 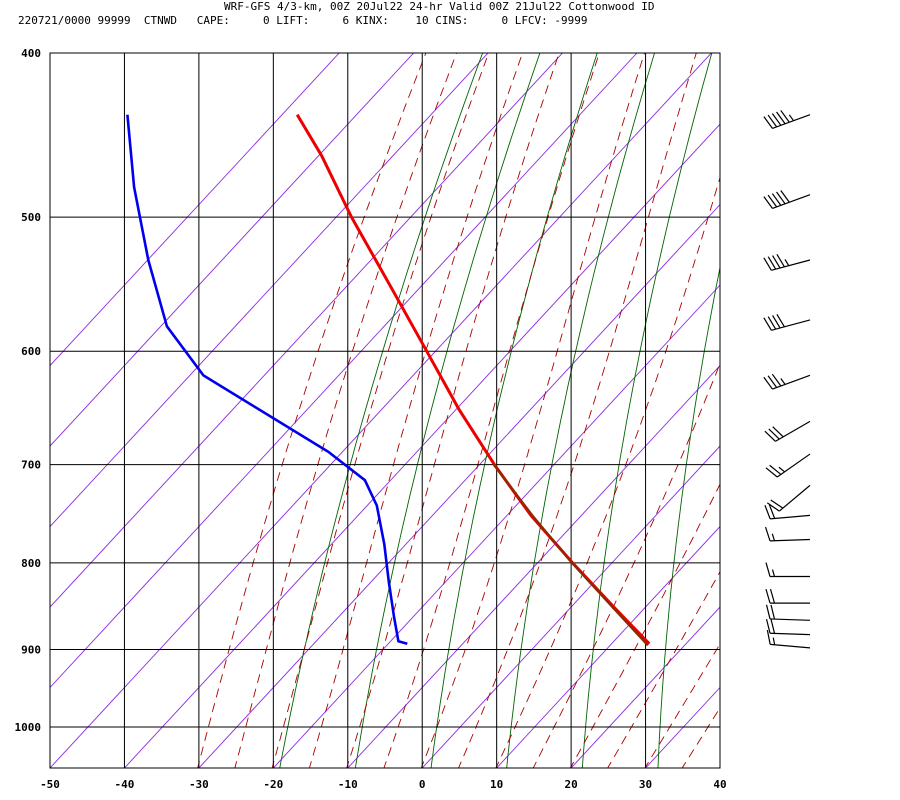 I want to click on pressure-tick-label: 400, so click(x=31, y=53).